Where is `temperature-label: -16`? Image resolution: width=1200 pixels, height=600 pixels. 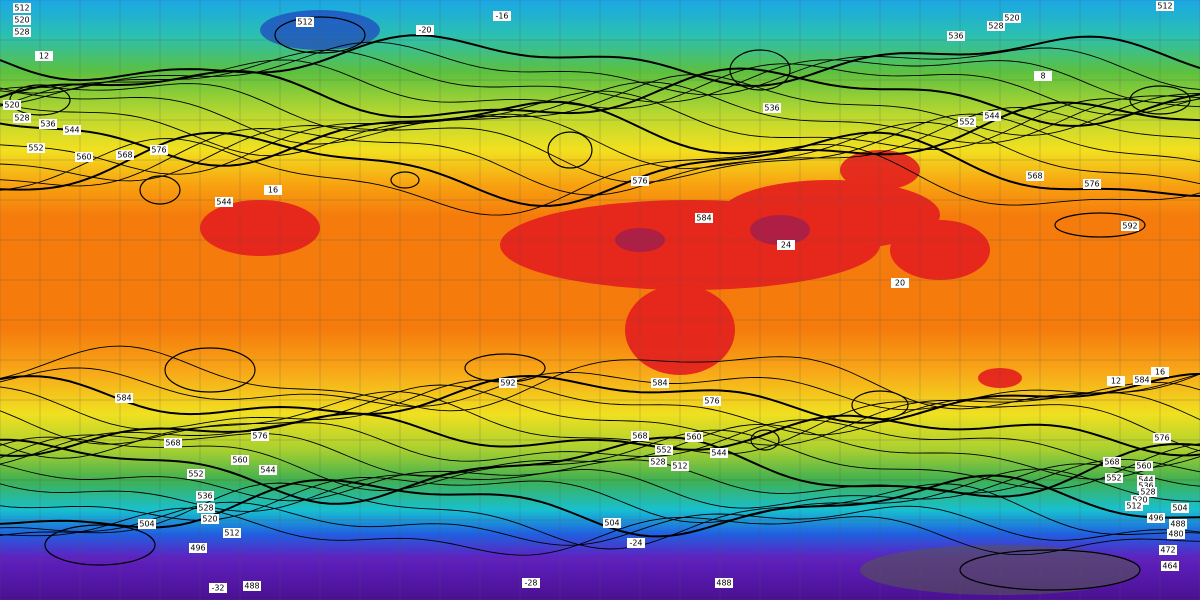
temperature-label: -16 is located at coordinates (501, 16).